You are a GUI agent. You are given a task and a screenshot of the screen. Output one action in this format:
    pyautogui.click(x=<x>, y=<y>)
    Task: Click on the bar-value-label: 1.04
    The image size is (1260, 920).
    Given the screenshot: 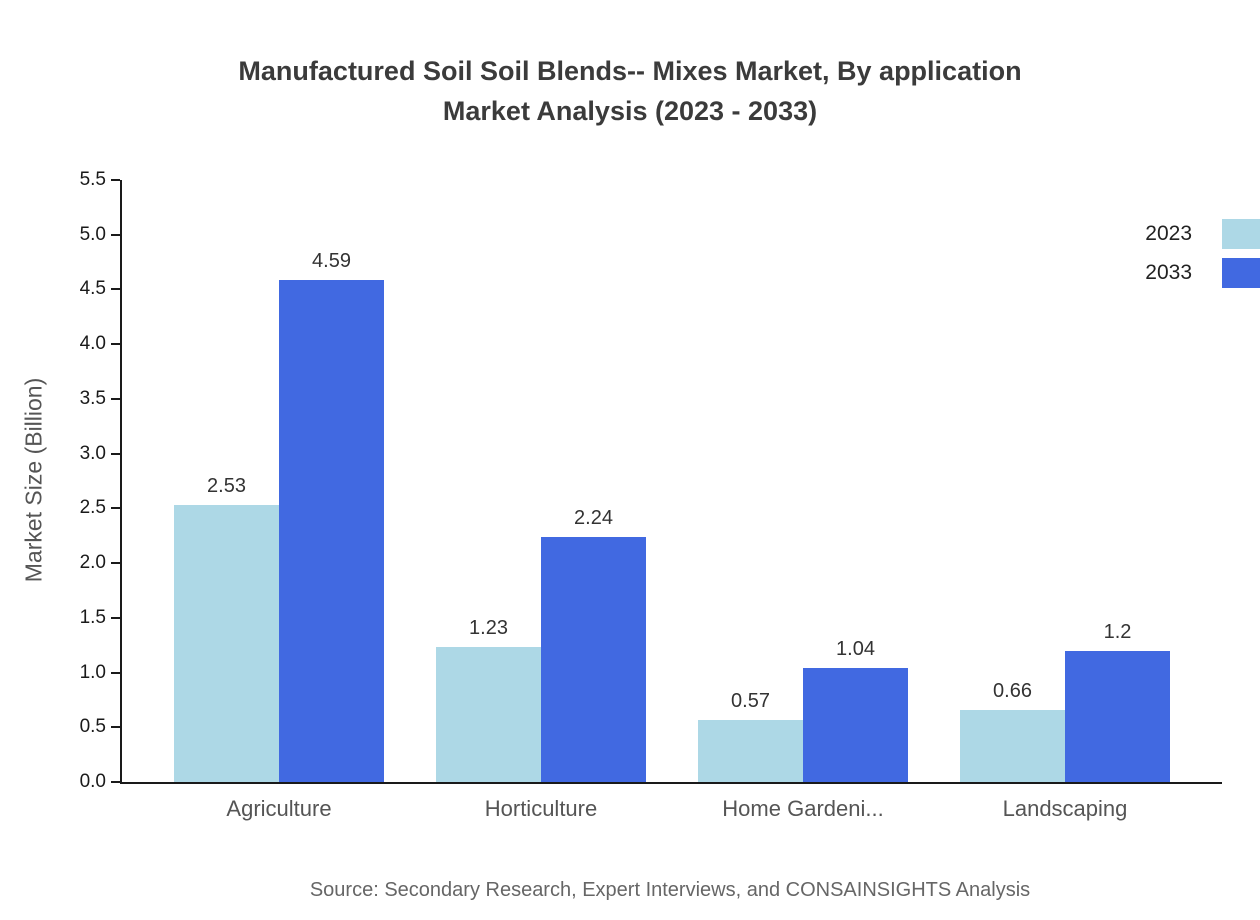 What is the action you would take?
    pyautogui.click(x=855, y=649)
    